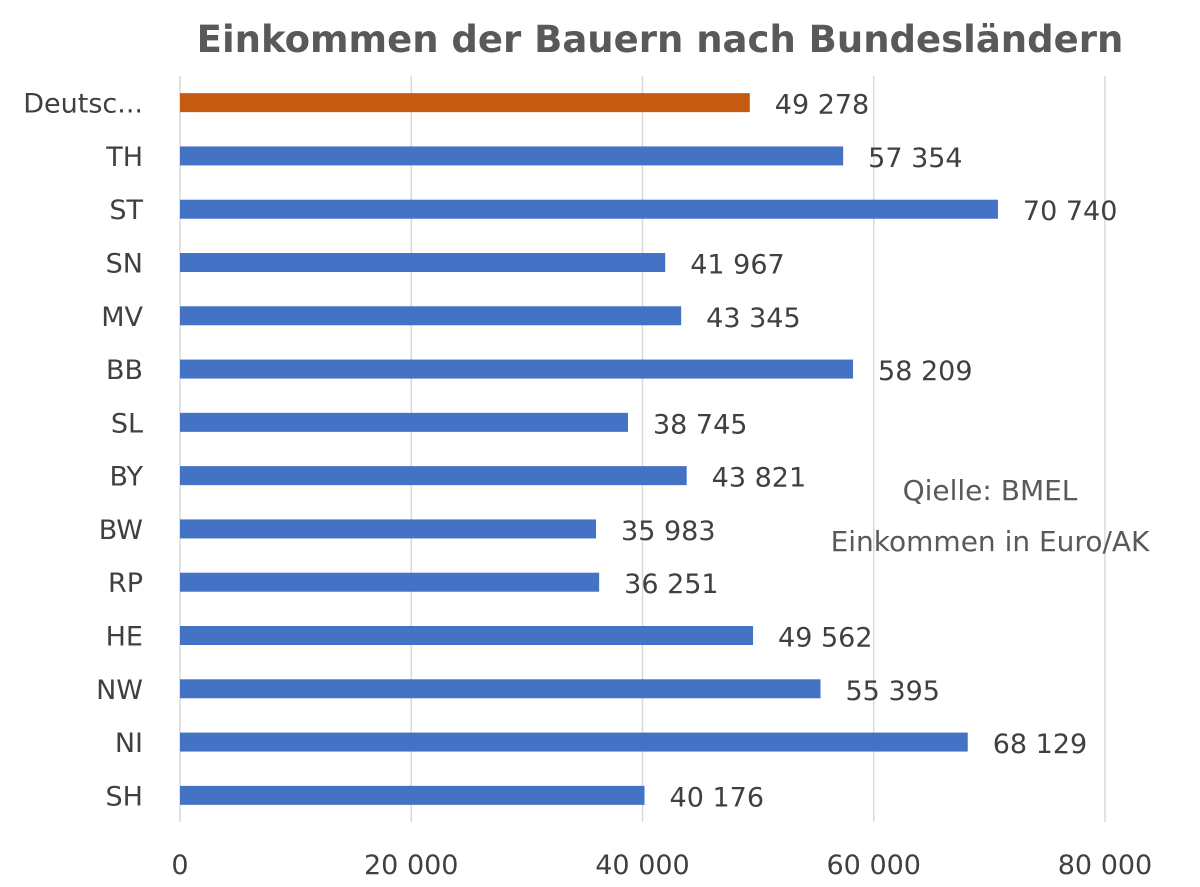  I want to click on data-label: 43 345, so click(753, 318).